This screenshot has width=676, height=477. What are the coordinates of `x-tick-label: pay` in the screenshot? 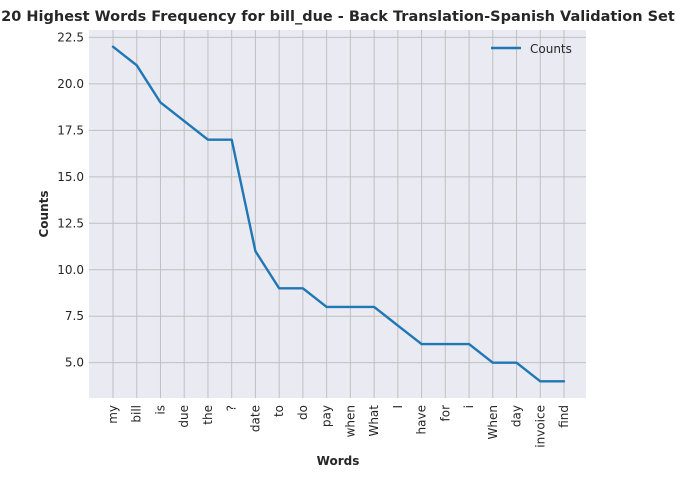 It's located at (327, 416).